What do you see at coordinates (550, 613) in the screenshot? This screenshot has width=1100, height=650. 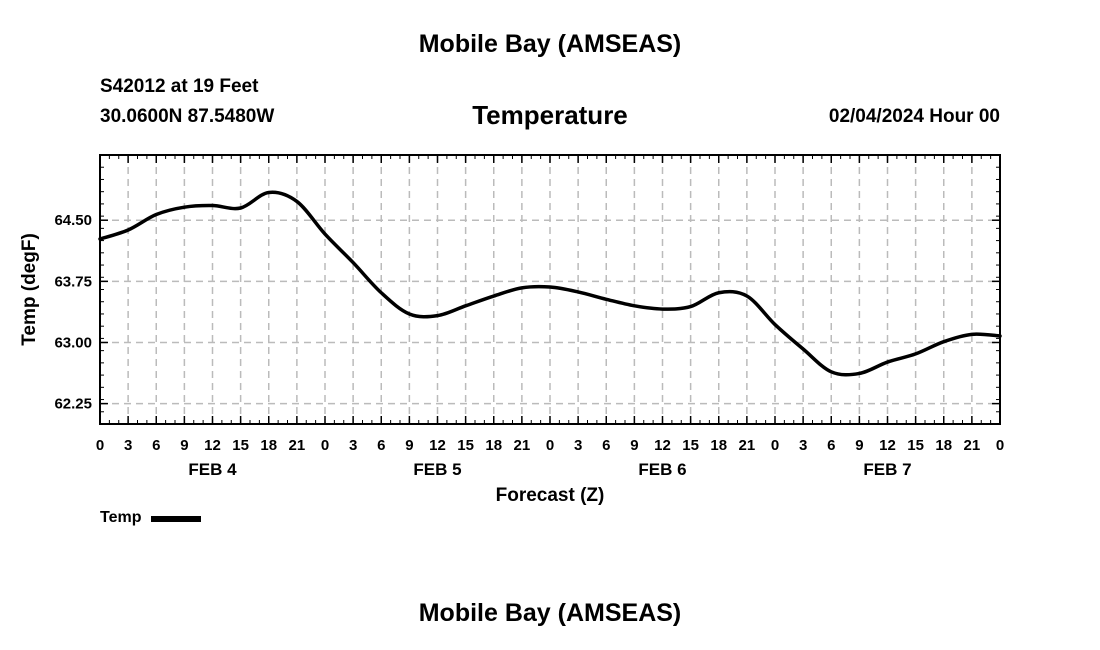 I see `footer-title: Mobile Bay (AMSEAS)` at bounding box center [550, 613].